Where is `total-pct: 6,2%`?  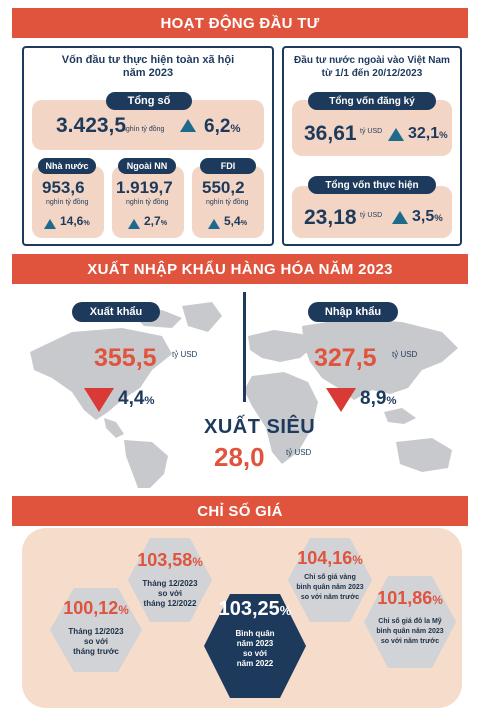
total-pct: 6,2% is located at coordinates (222, 126).